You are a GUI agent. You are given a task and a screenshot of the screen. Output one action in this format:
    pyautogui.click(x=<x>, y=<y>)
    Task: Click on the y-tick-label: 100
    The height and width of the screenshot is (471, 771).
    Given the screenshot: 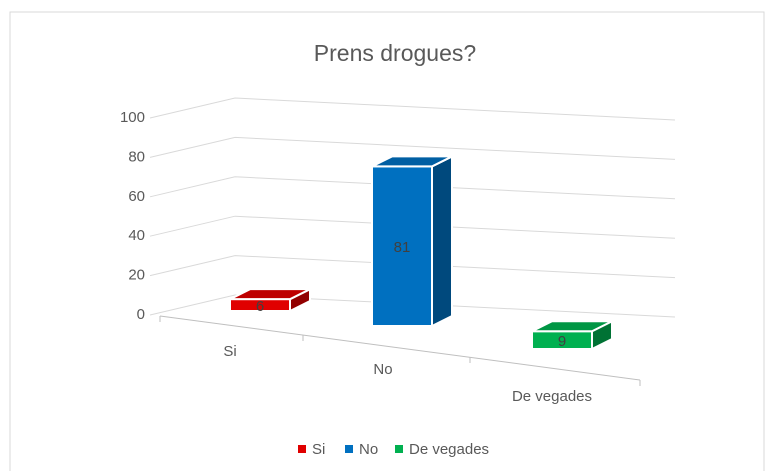 What is the action you would take?
    pyautogui.click(x=132, y=117)
    